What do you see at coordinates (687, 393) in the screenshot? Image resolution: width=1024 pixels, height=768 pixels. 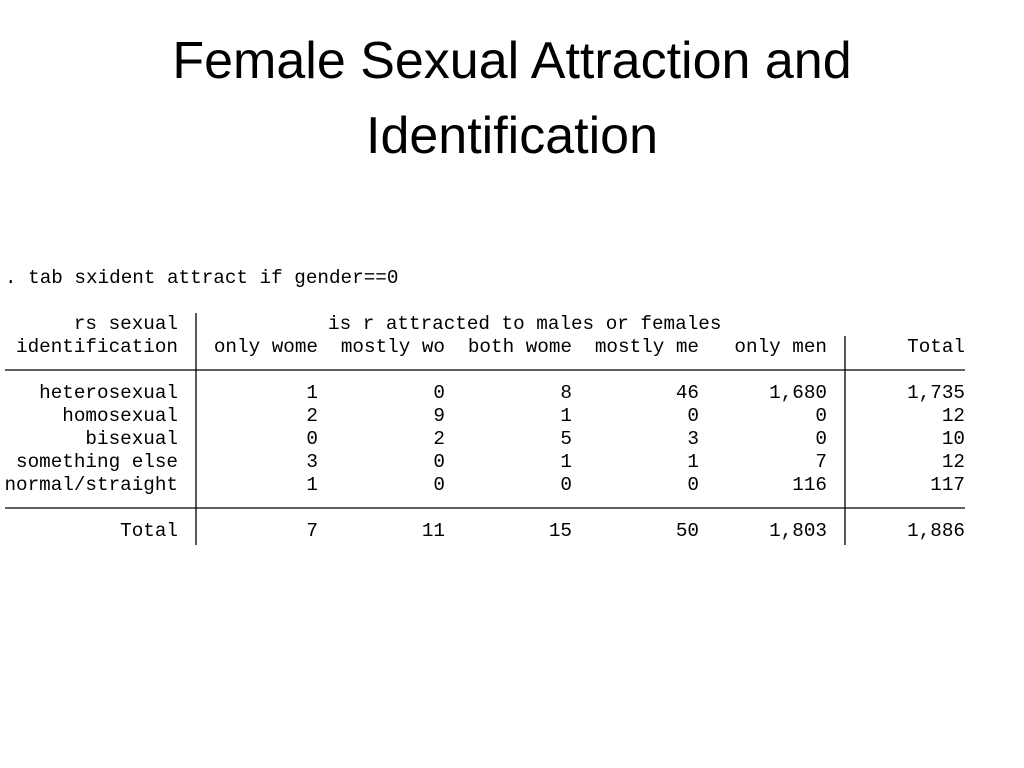 I see `cell: 46` at bounding box center [687, 393].